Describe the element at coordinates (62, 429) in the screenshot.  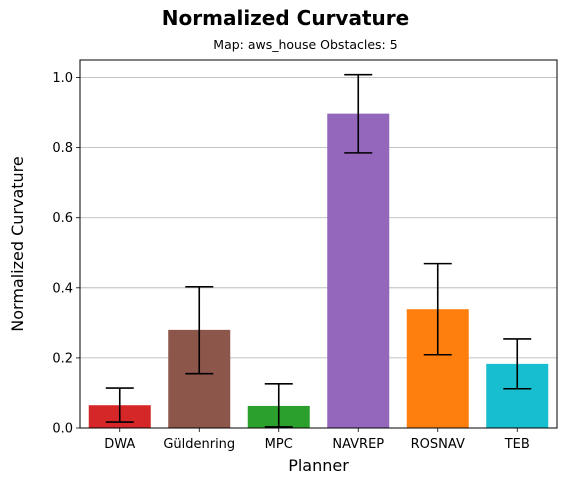
I see `y-tick-label: 0.0` at that location.